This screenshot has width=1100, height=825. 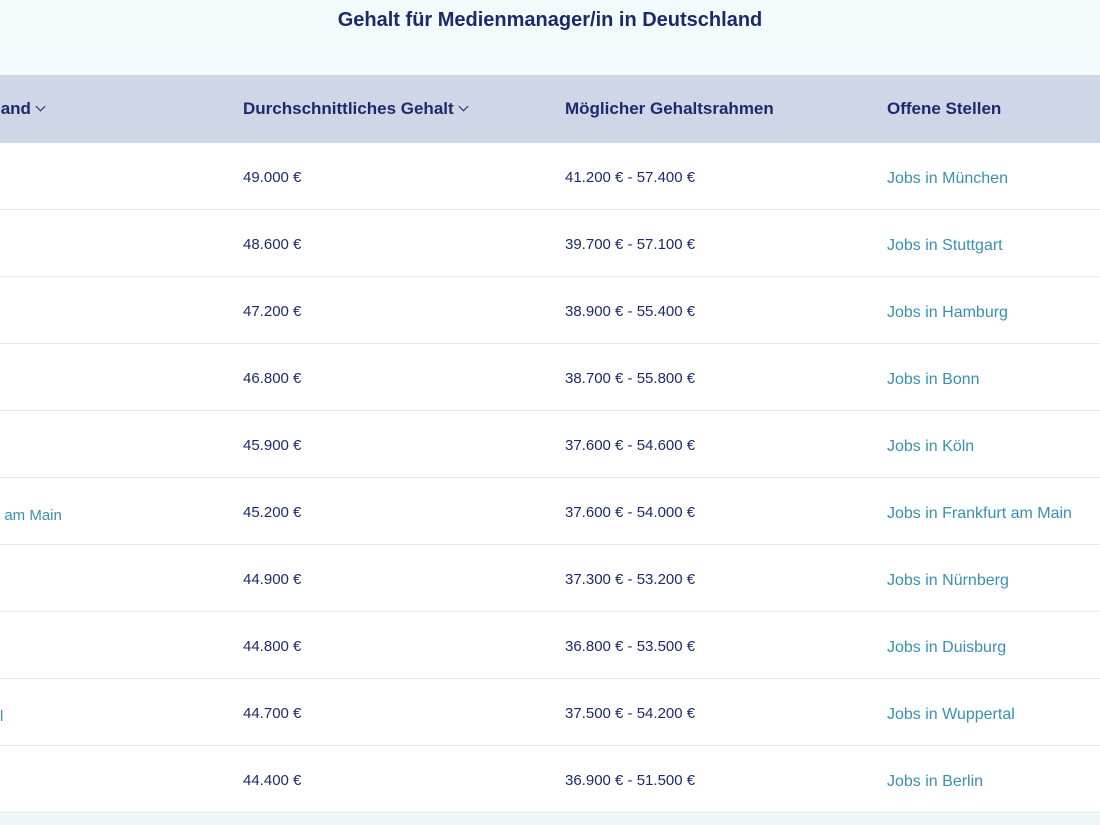 I want to click on salary-range: 36.900 € - 51.500 €, so click(x=630, y=780).